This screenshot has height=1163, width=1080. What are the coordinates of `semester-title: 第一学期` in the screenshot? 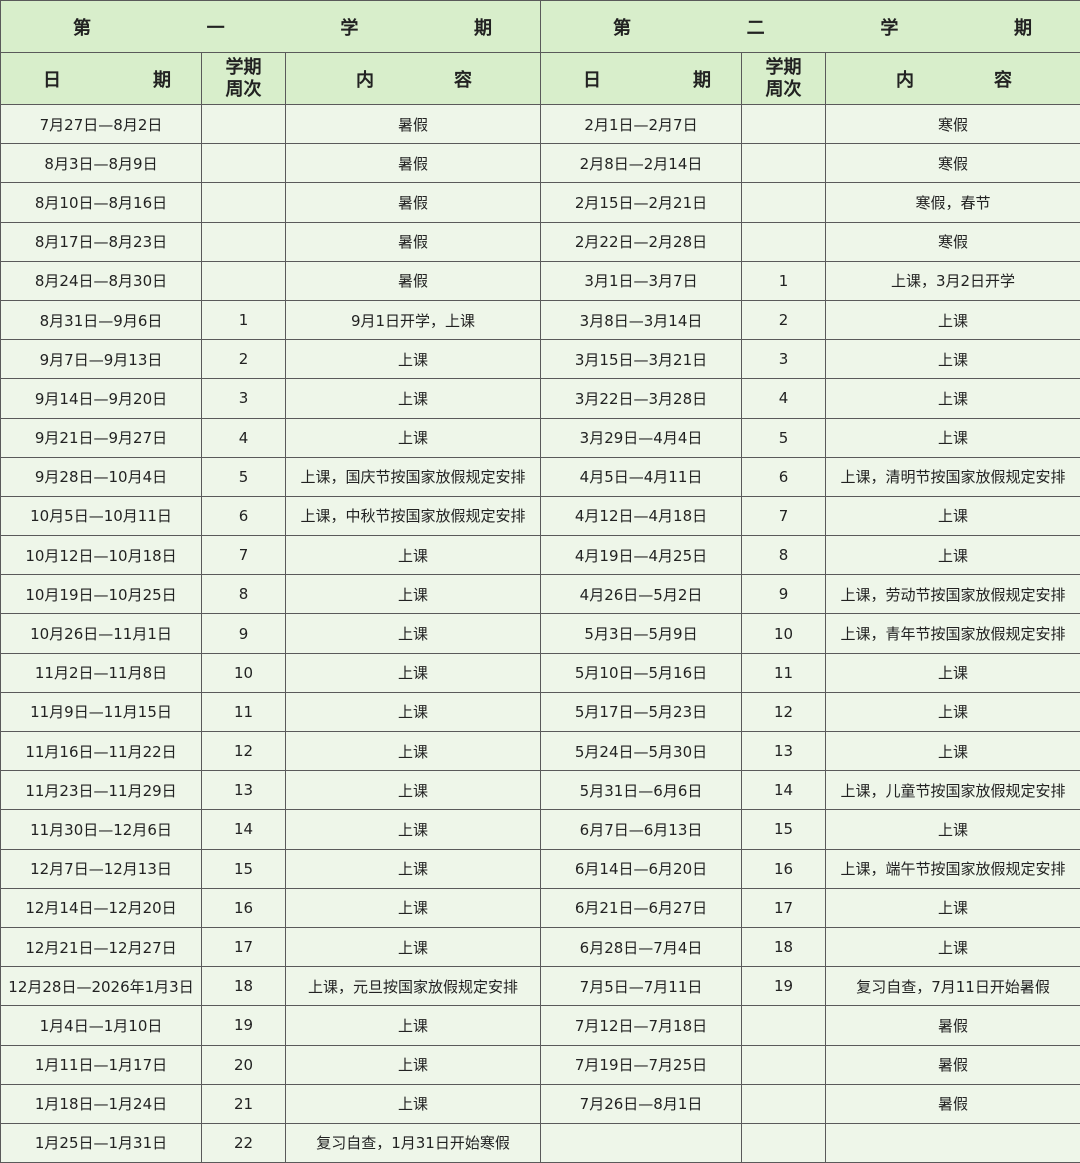 It's located at (271, 27).